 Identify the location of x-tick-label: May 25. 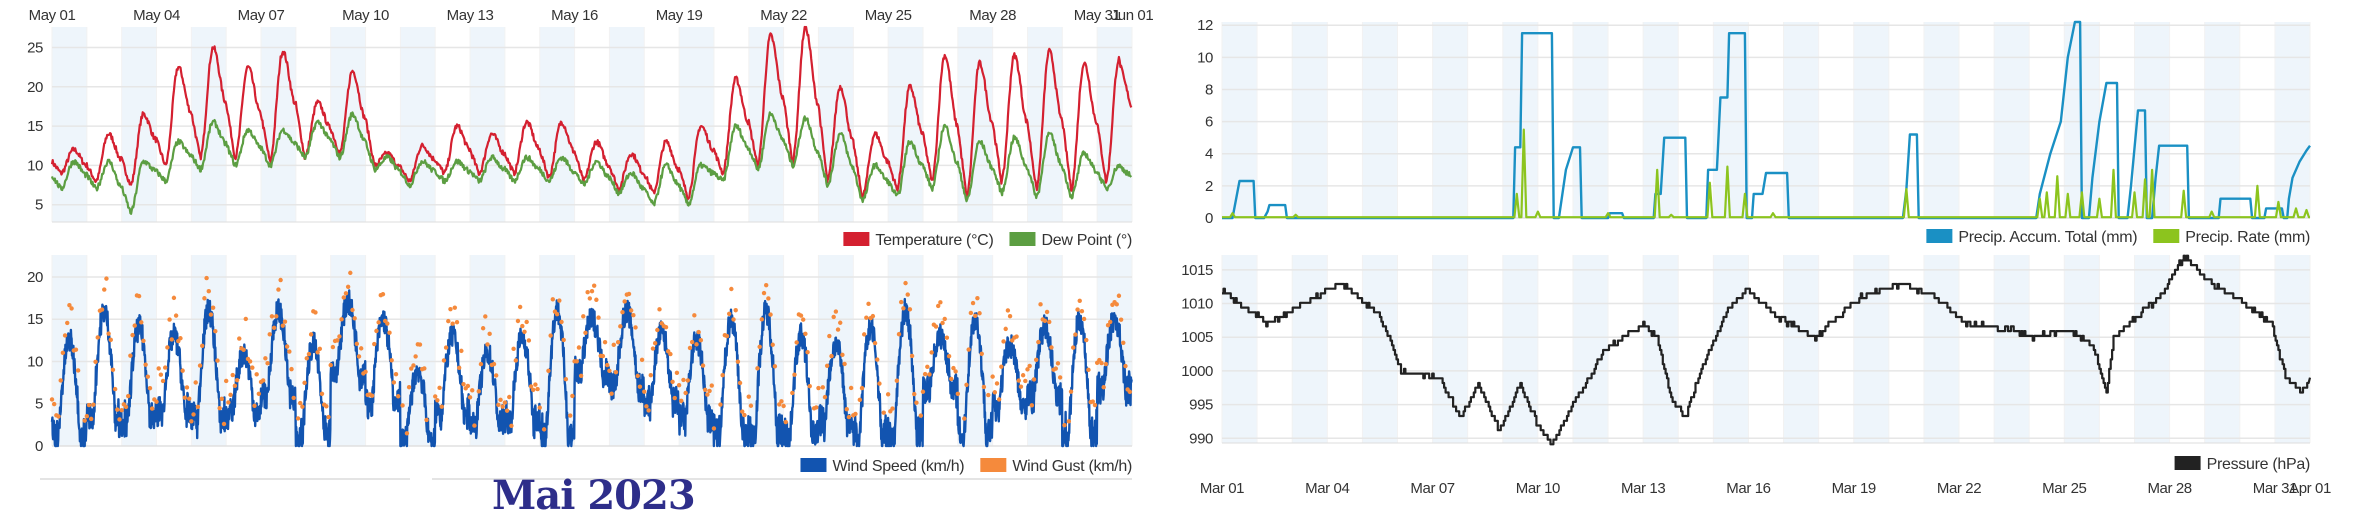
(888, 15).